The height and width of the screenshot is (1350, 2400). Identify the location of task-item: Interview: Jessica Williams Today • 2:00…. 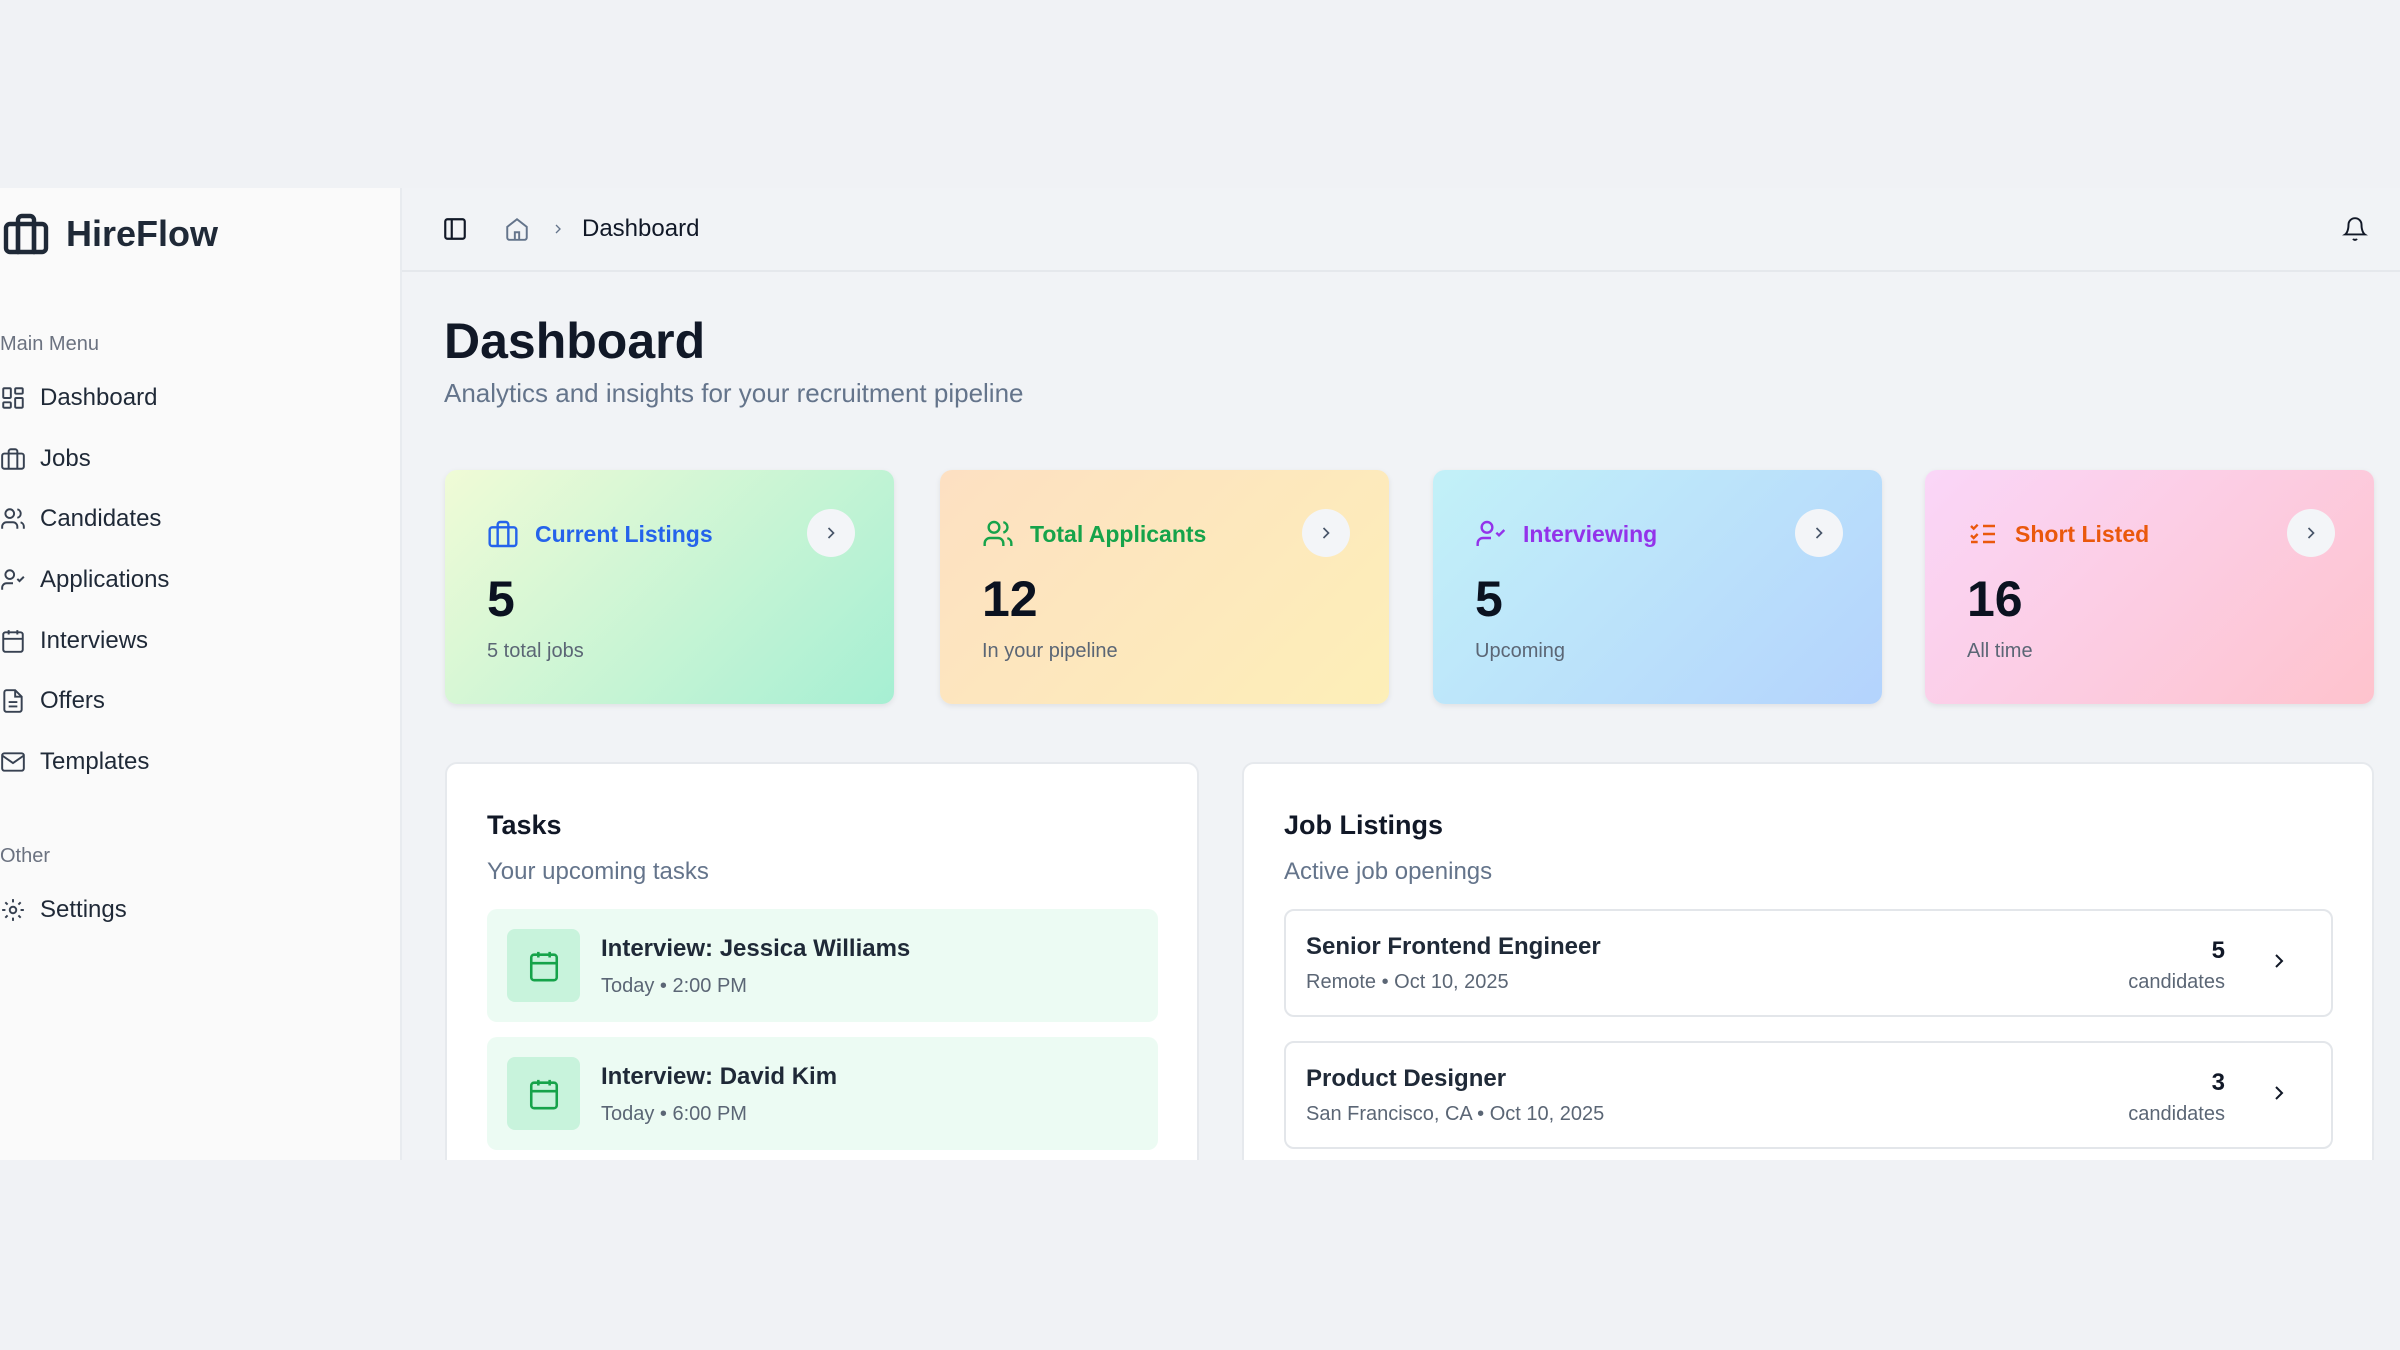
(822, 965).